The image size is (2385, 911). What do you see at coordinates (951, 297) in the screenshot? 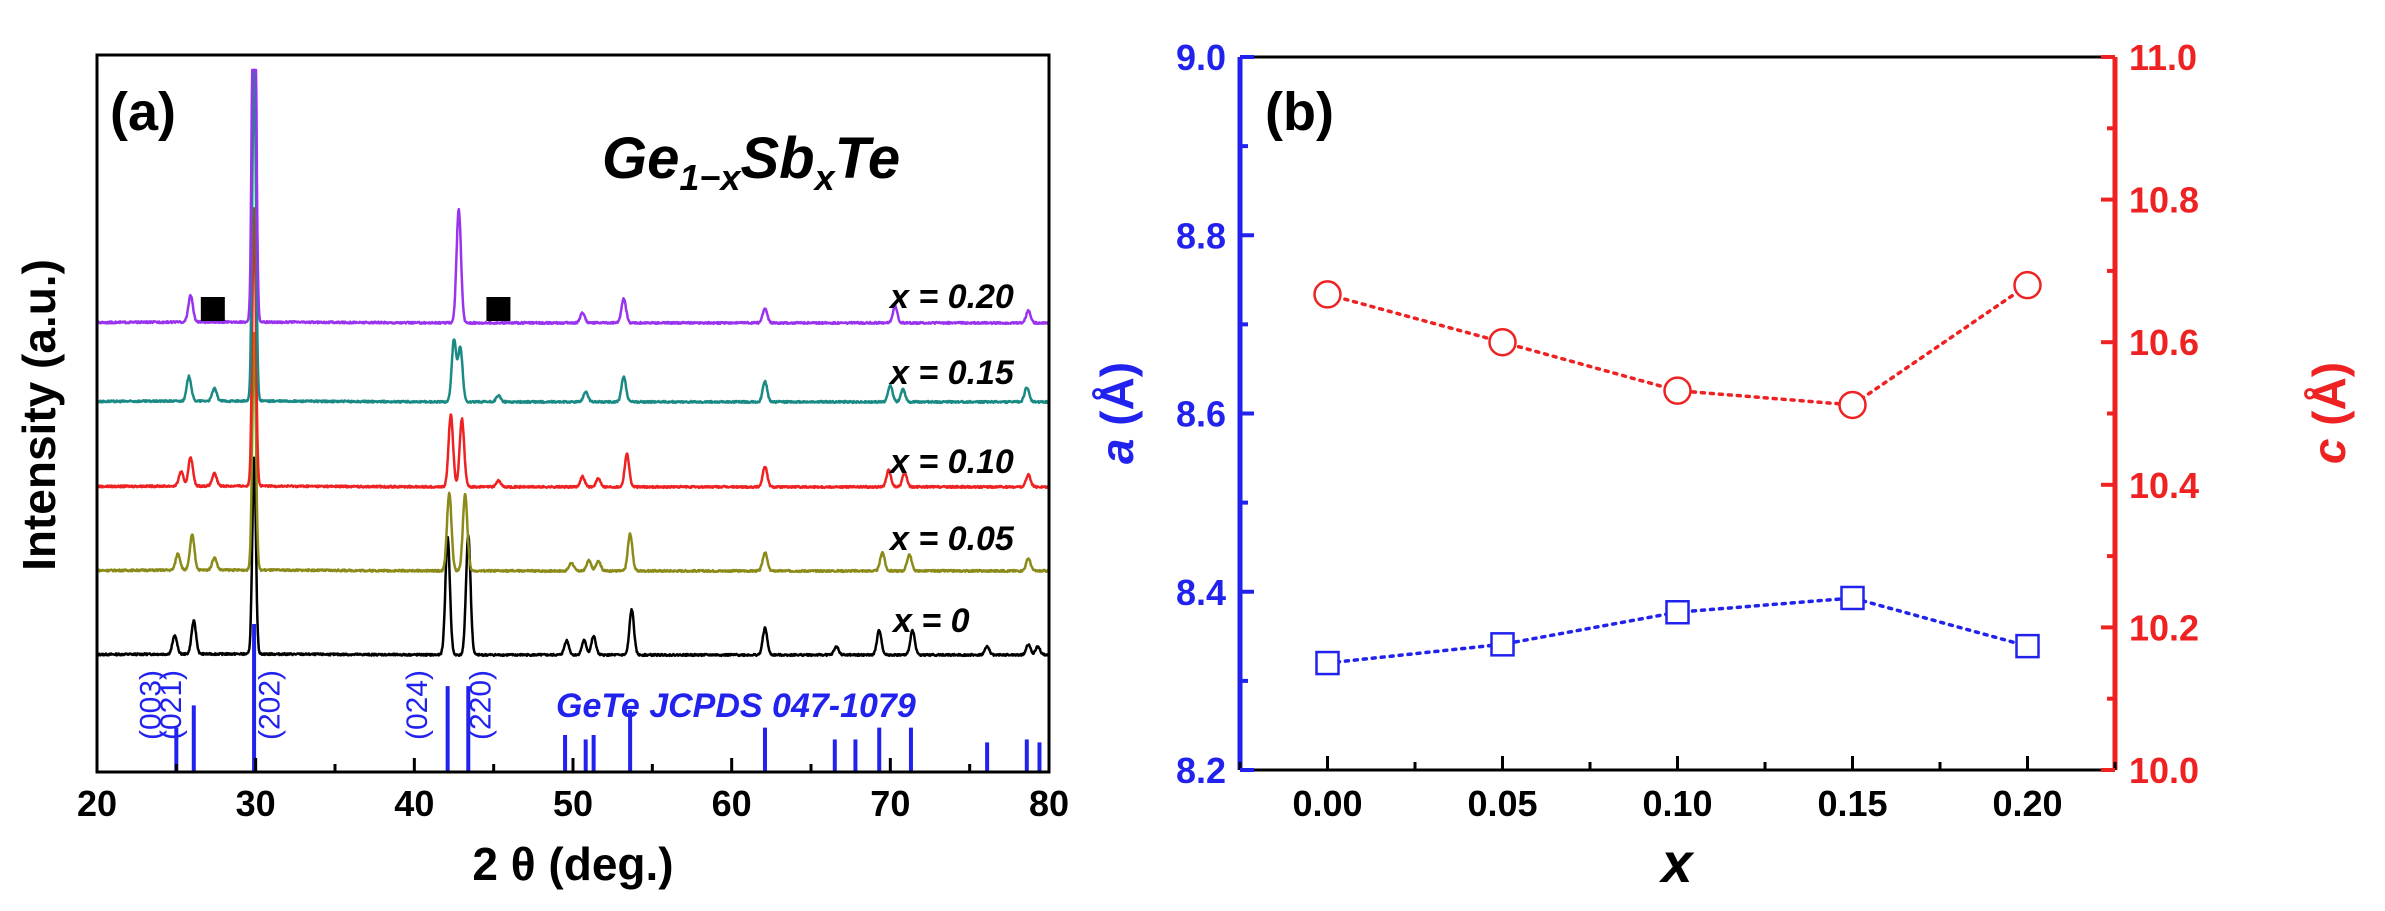
I see `curve-label-x-0.20: x = 0.20` at bounding box center [951, 297].